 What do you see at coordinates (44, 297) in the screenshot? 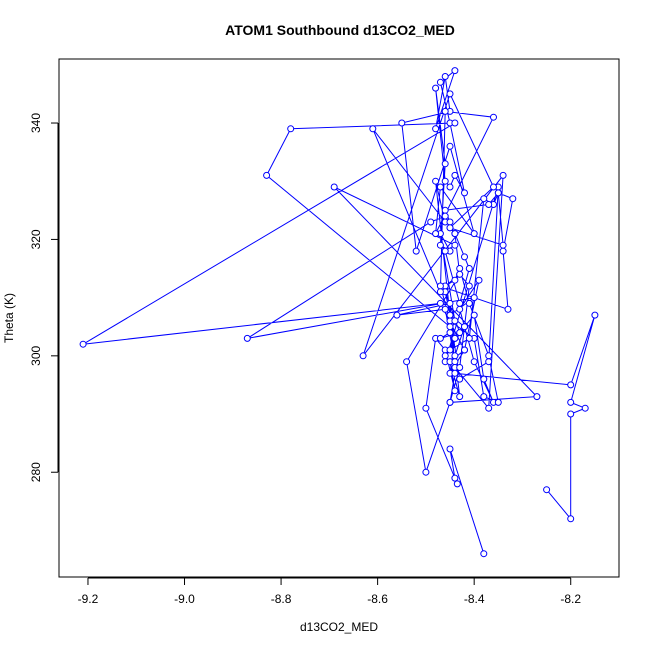
I see `y-axis: 280 300 320 340` at bounding box center [44, 297].